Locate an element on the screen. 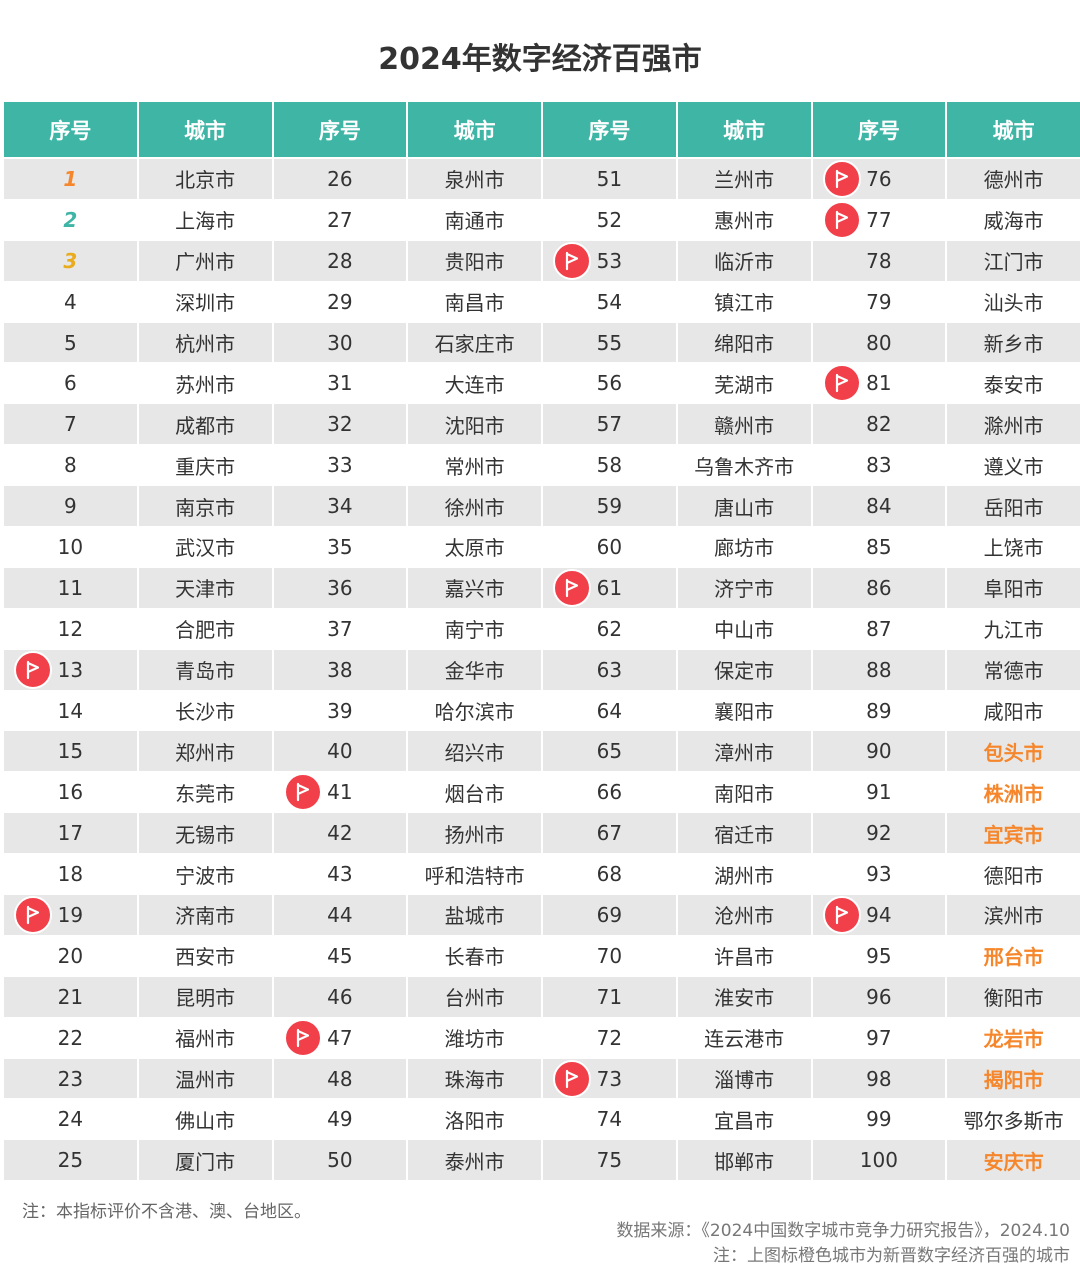 This screenshot has height=1278, width=1080. rank-cell: 12 is located at coordinates (70, 629).